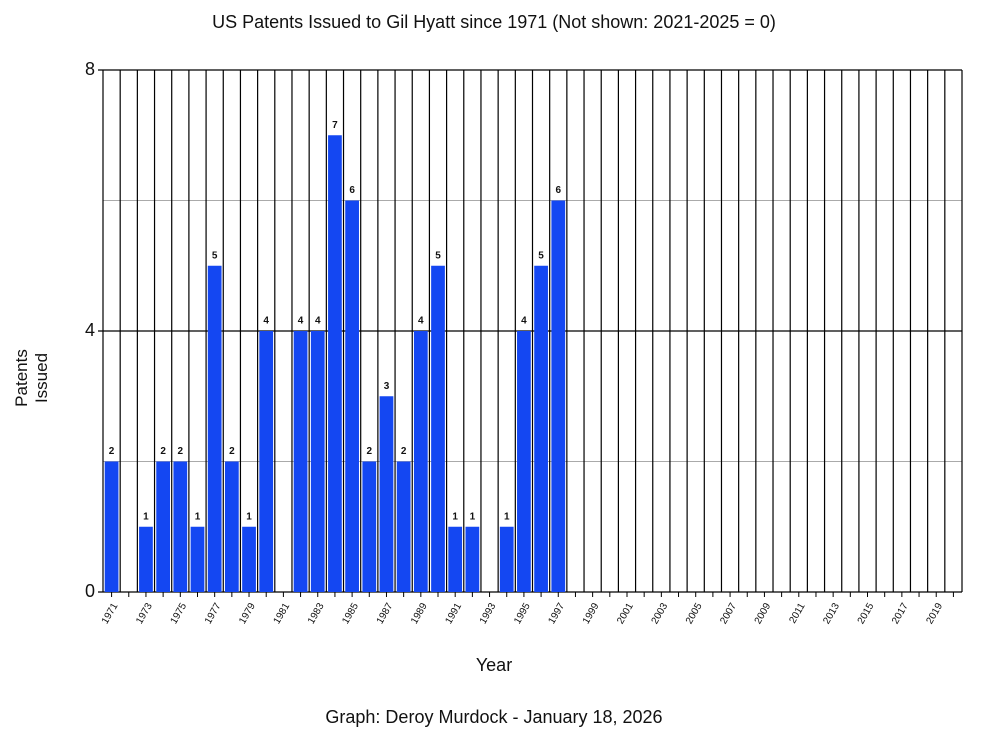 The height and width of the screenshot is (742, 988). What do you see at coordinates (934, 613) in the screenshot?
I see `x-tick-label: 2019` at bounding box center [934, 613].